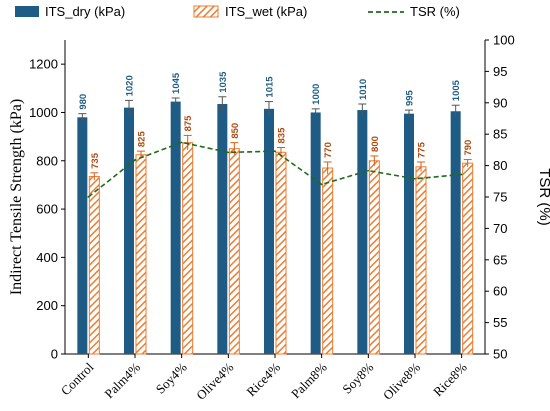 The image size is (550, 411). Describe the element at coordinates (363, 89) in the screenshot. I see `data-label-dry: 1010` at that location.